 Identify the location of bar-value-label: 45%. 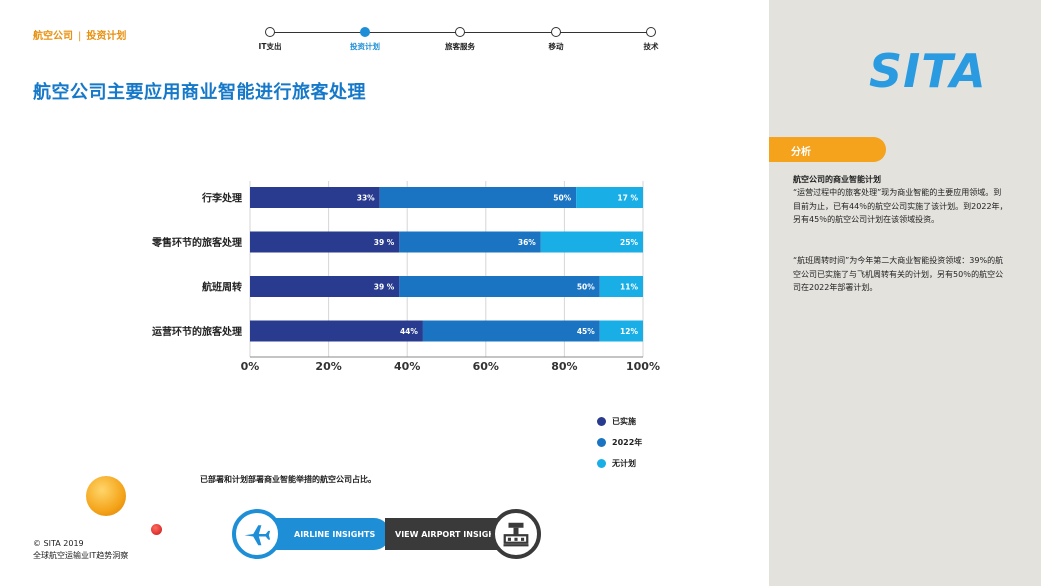
(586, 331).